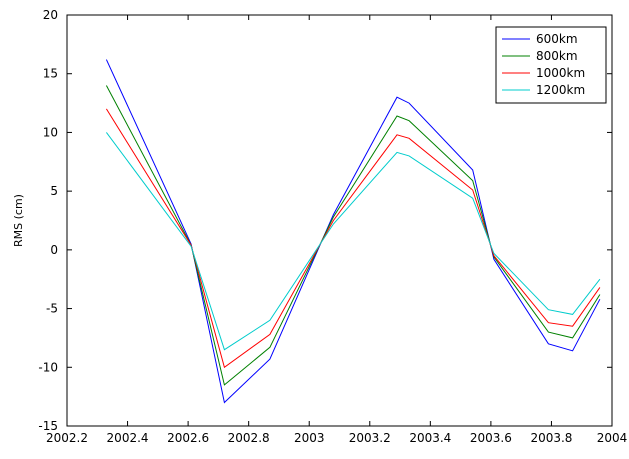 This screenshot has width=629, height=459. Describe the element at coordinates (612, 438) in the screenshot. I see `x-tick-label: 2004` at that location.